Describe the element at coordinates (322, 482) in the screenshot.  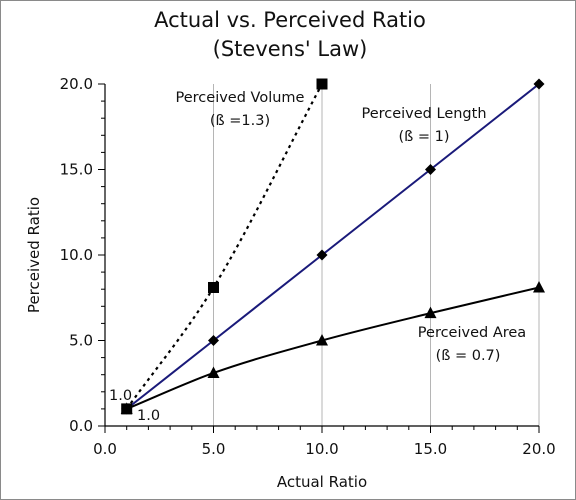
I see `x-axis-label: Actual Ratio` at that location.